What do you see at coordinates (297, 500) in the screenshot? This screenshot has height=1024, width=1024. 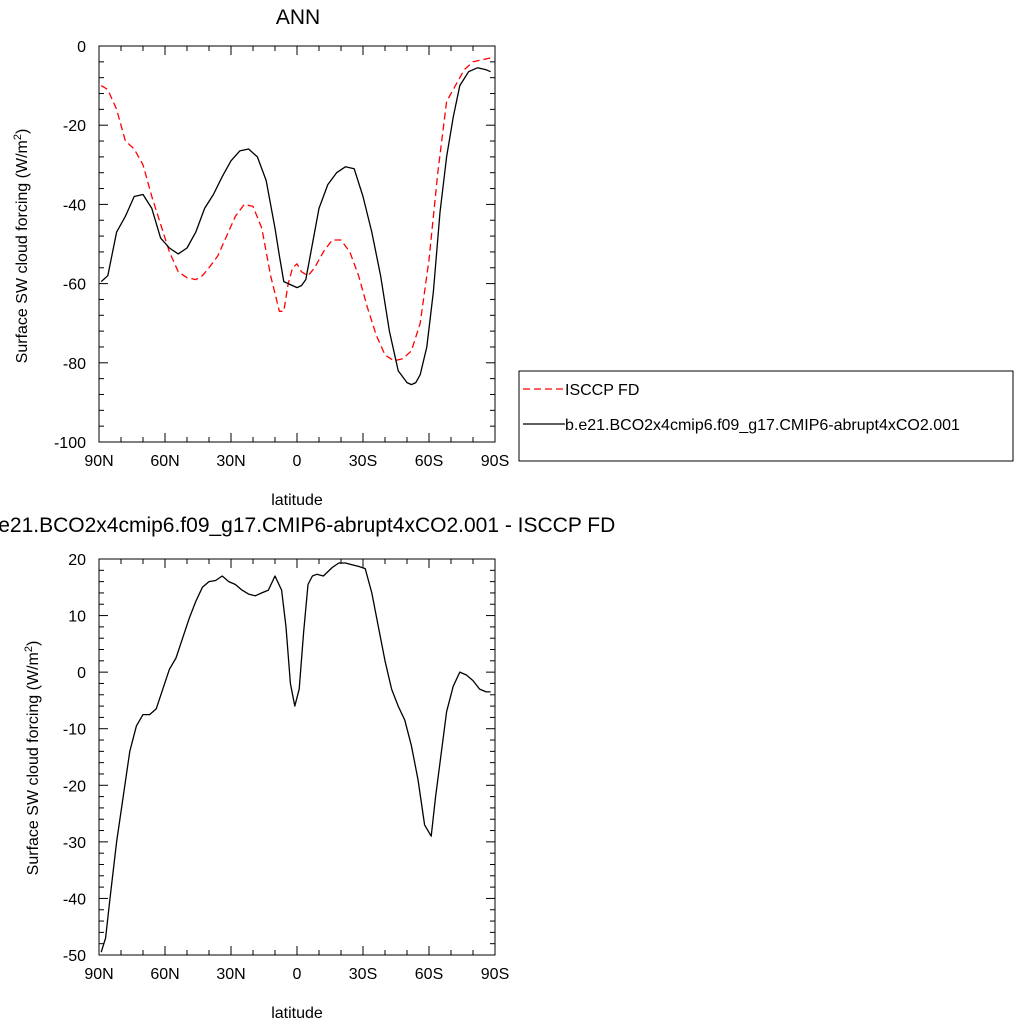 I see `top-panel-xlabel: latitude` at bounding box center [297, 500].